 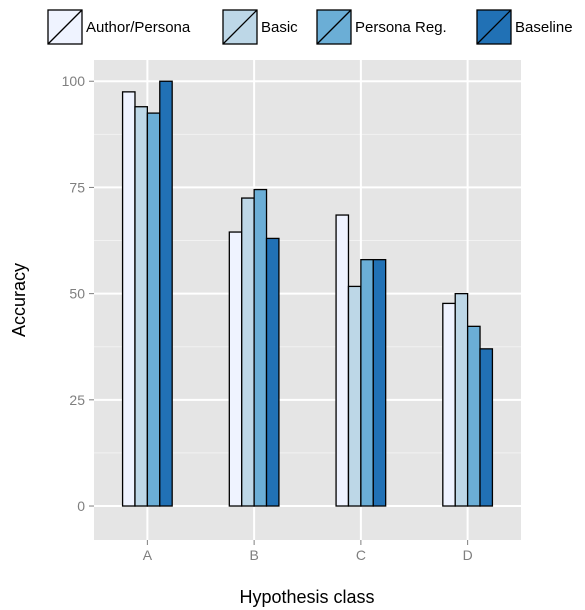 I want to click on y-axis-title: Accuracy, so click(x=19, y=300).